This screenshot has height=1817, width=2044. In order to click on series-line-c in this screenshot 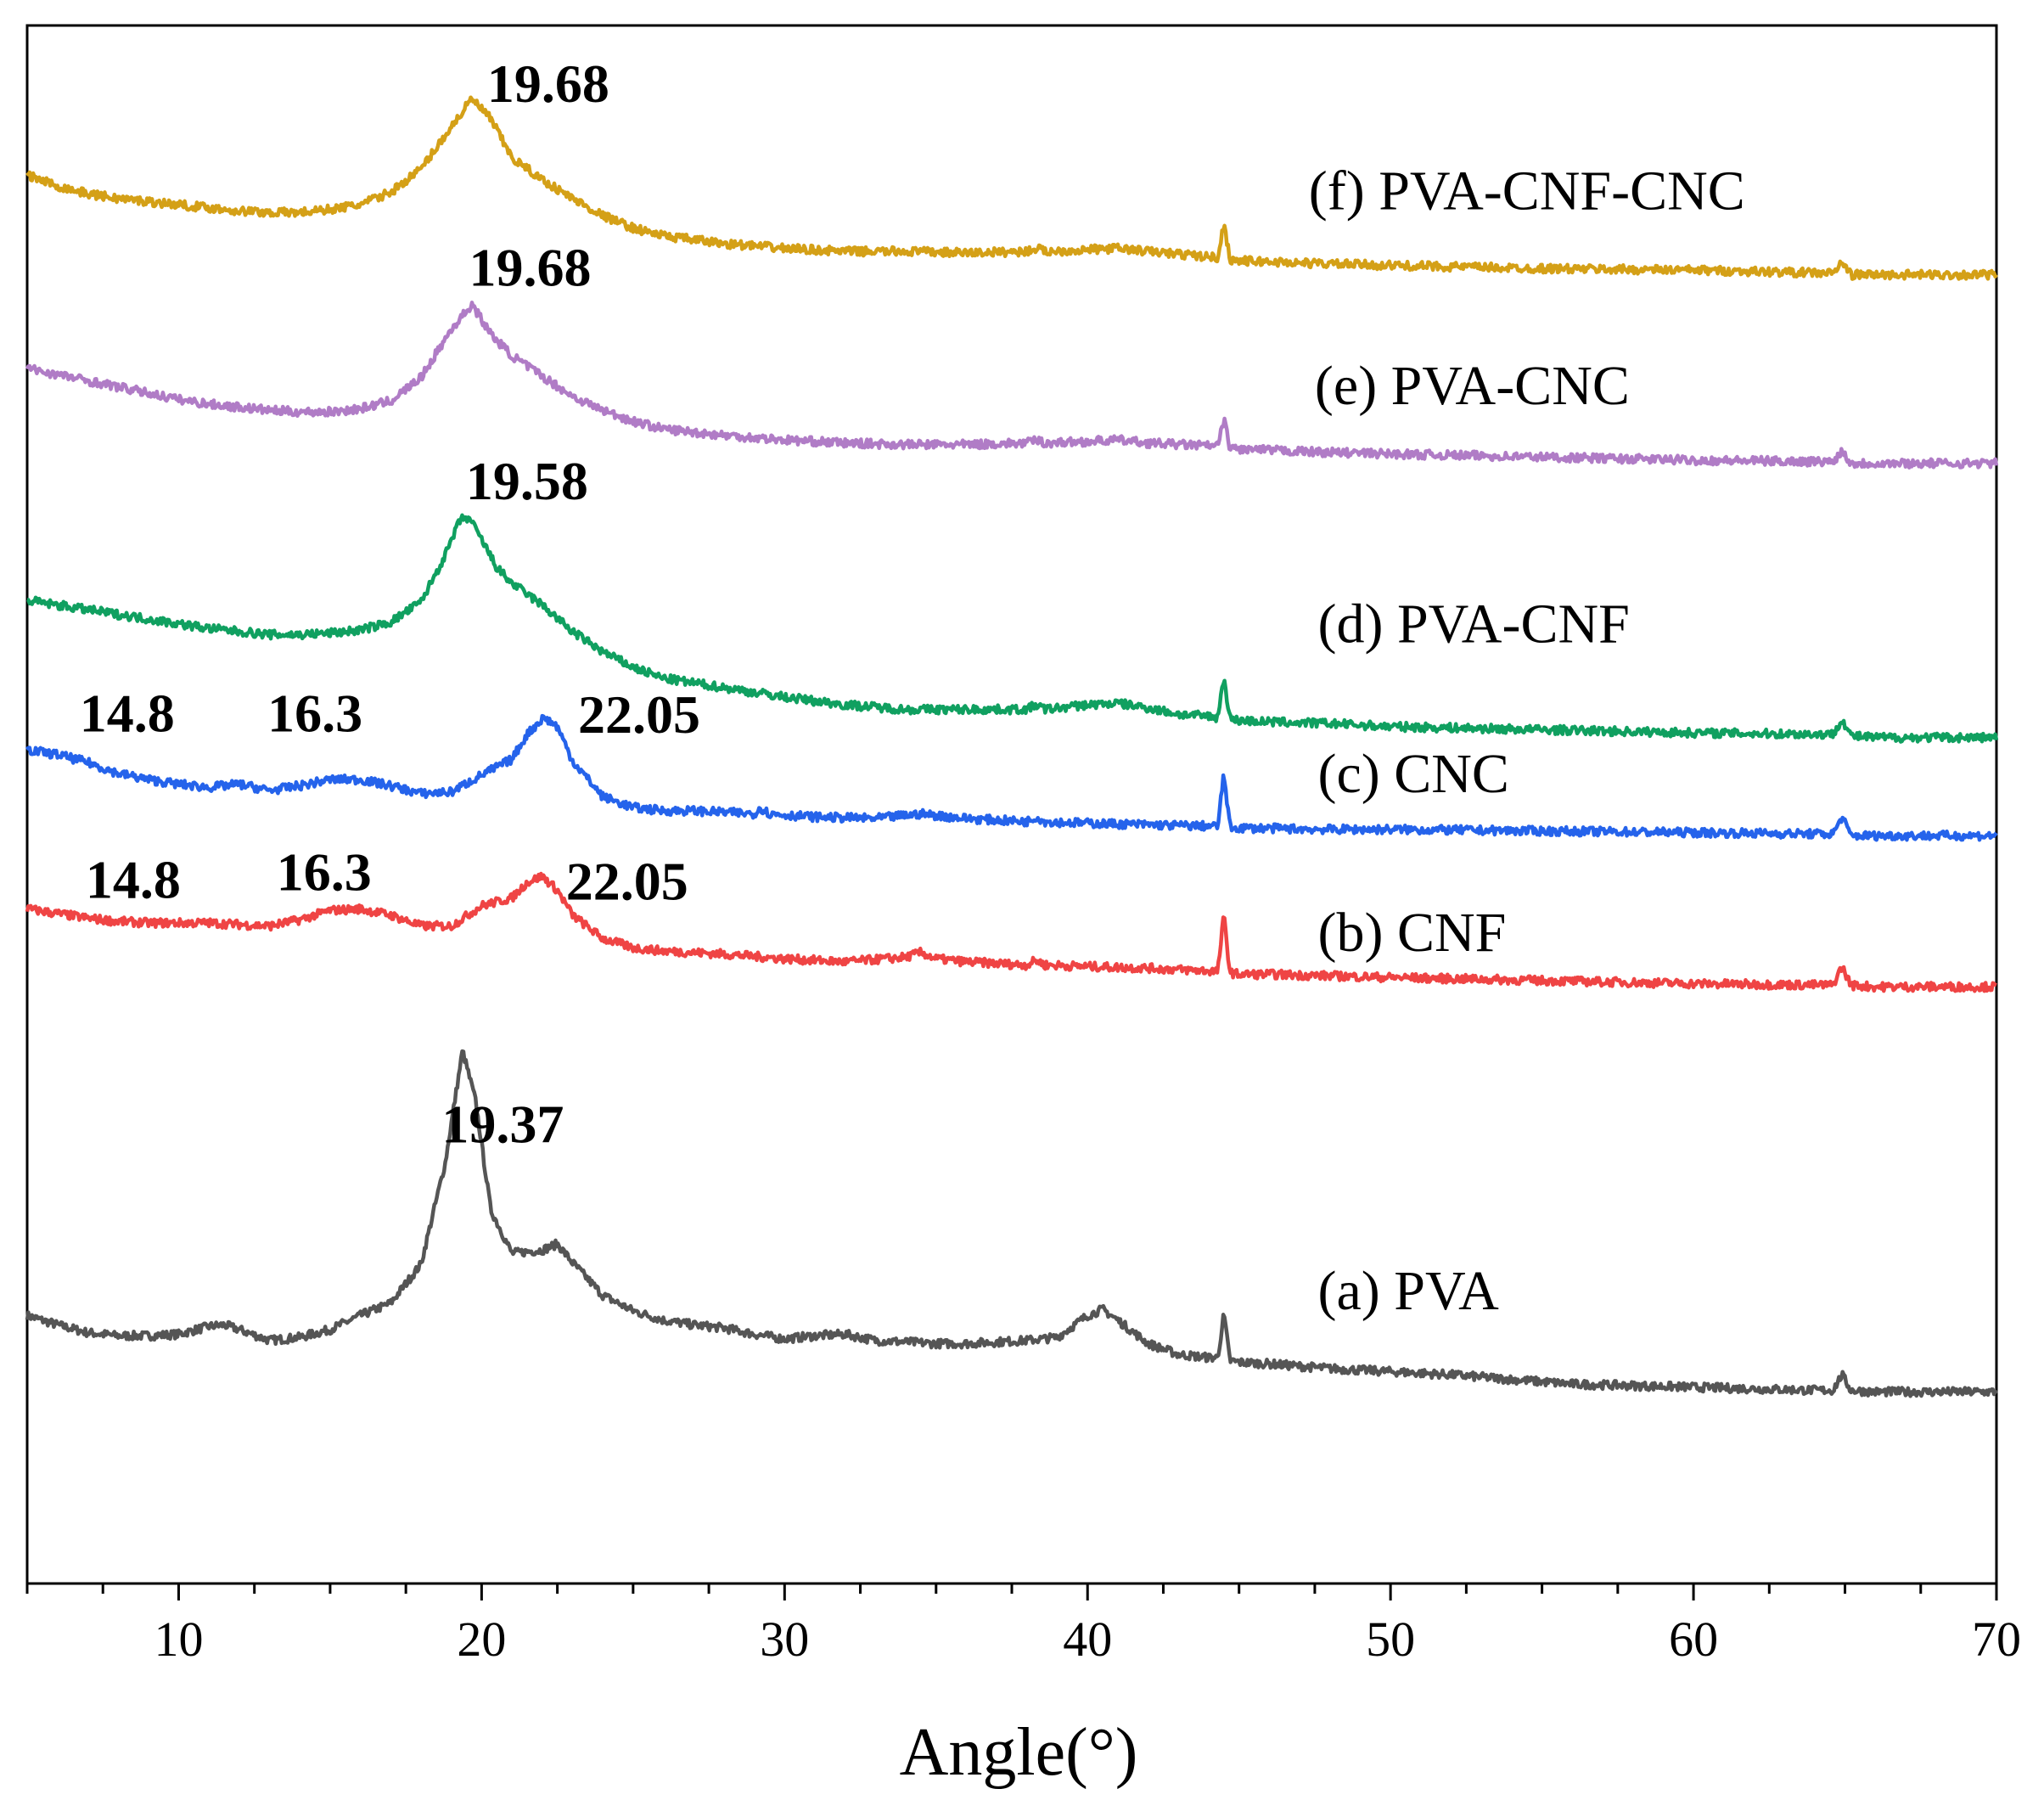, I will do `click(1012, 777)`.